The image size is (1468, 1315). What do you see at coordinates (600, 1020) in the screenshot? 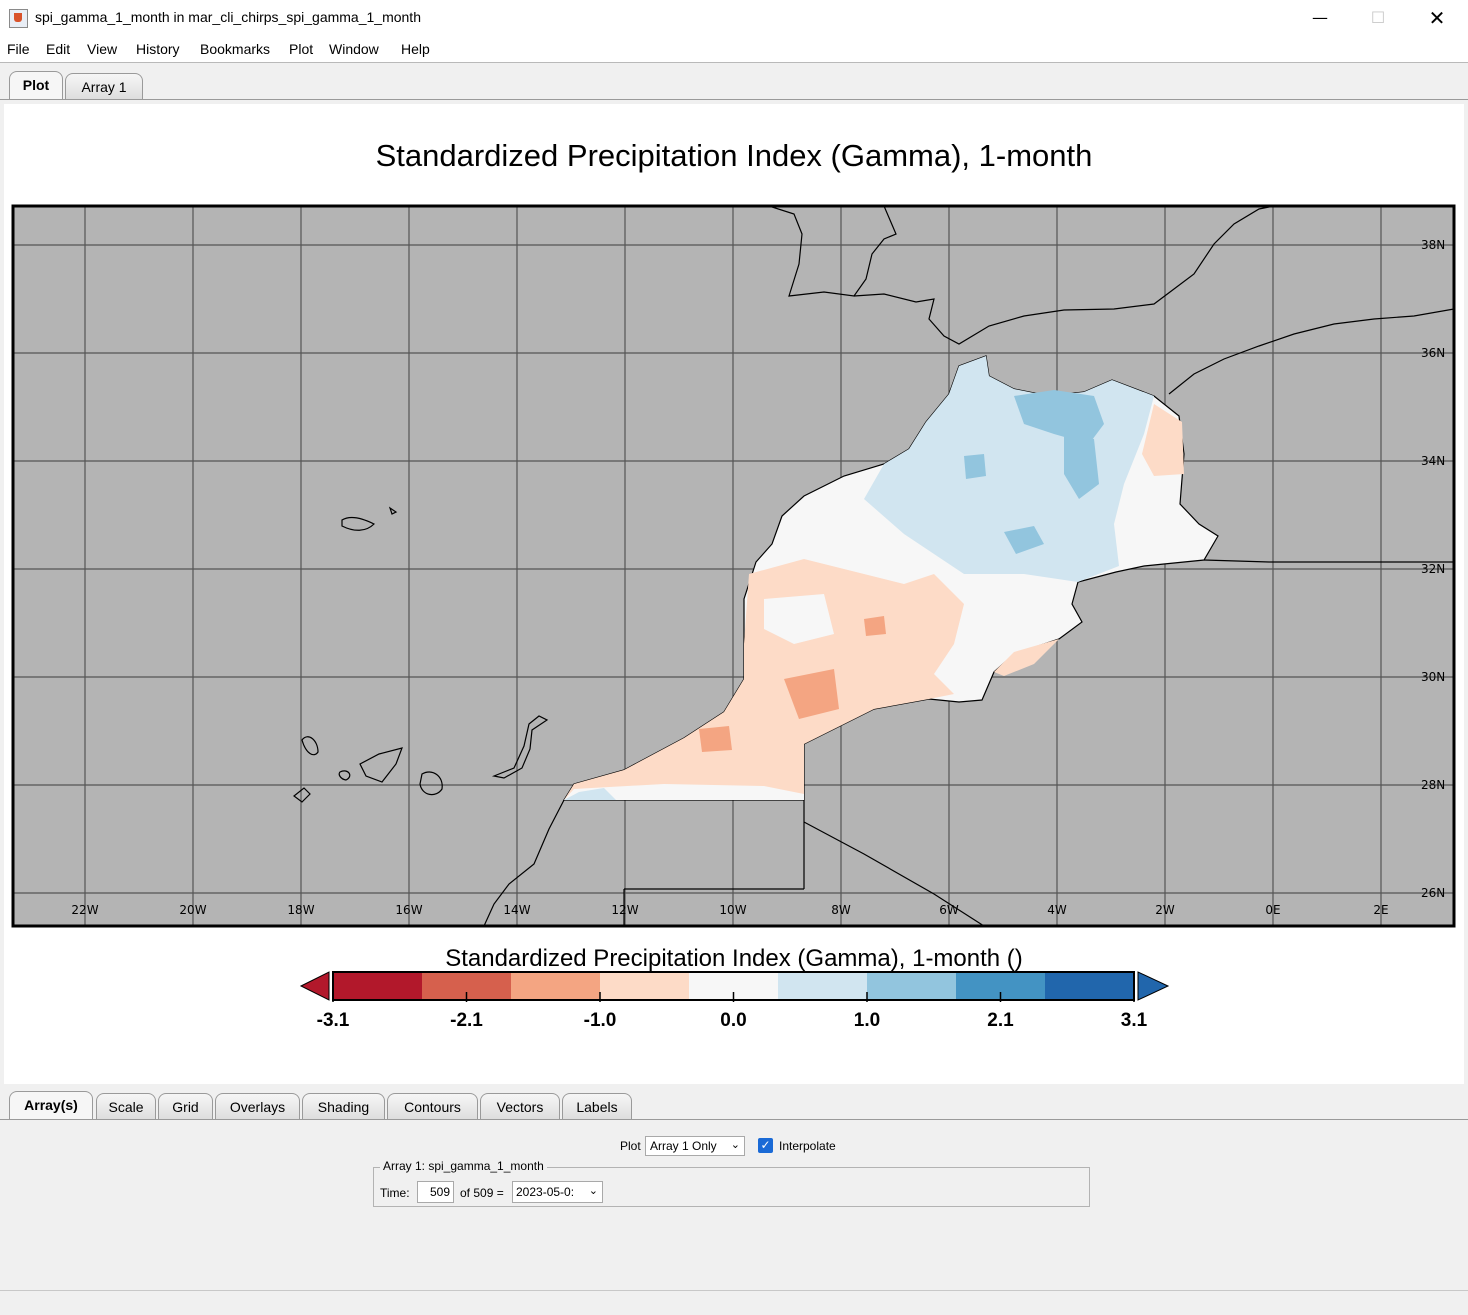
I see `colorbar-tick-label: -1.0` at bounding box center [600, 1020].